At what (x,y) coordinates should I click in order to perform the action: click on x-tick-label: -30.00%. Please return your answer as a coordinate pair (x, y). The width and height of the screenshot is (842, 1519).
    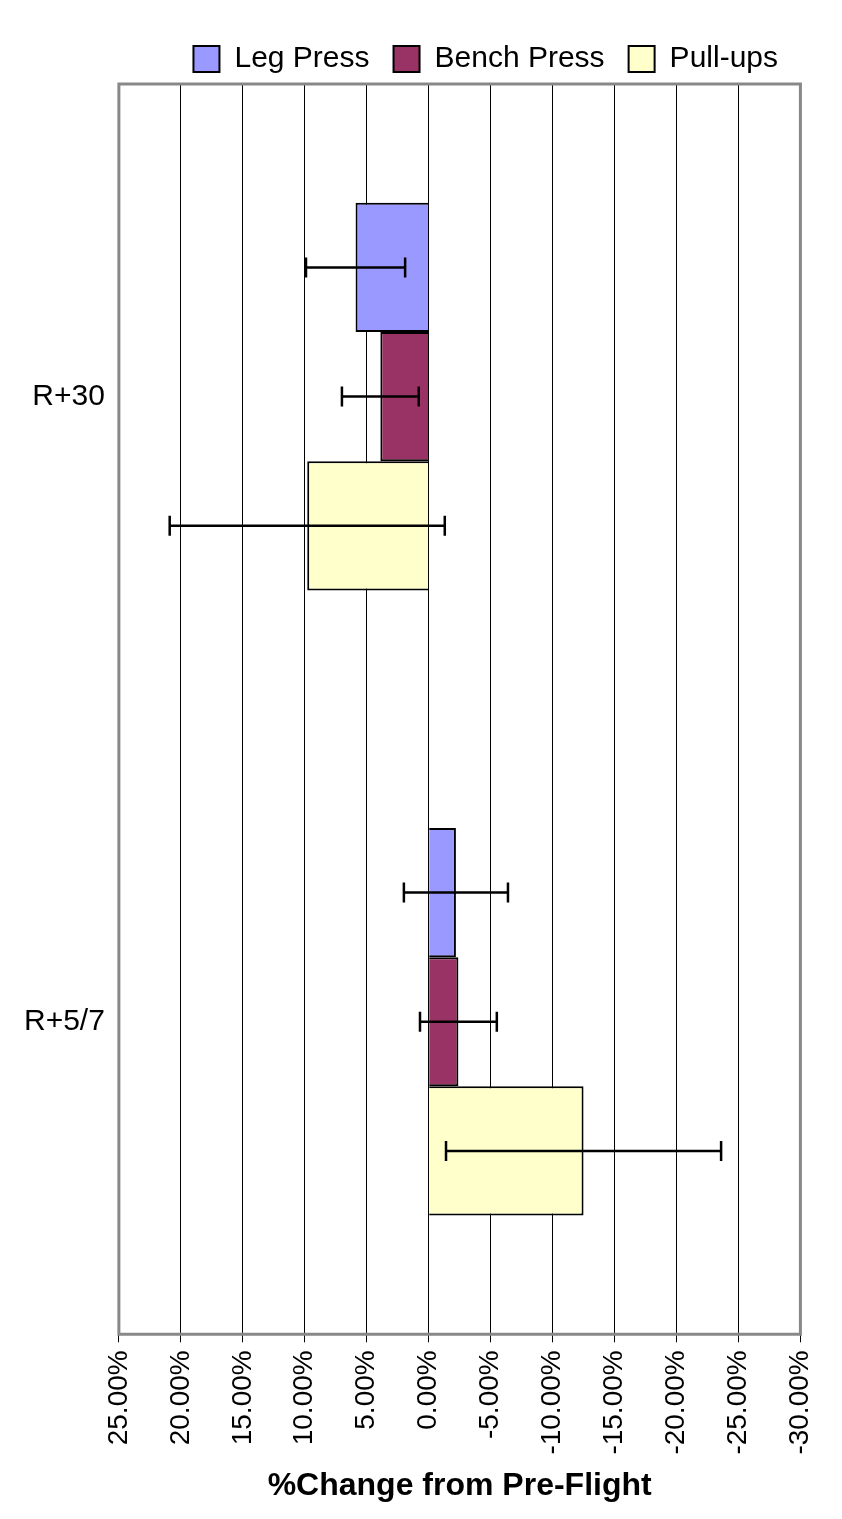
    Looking at the image, I should click on (799, 1402).